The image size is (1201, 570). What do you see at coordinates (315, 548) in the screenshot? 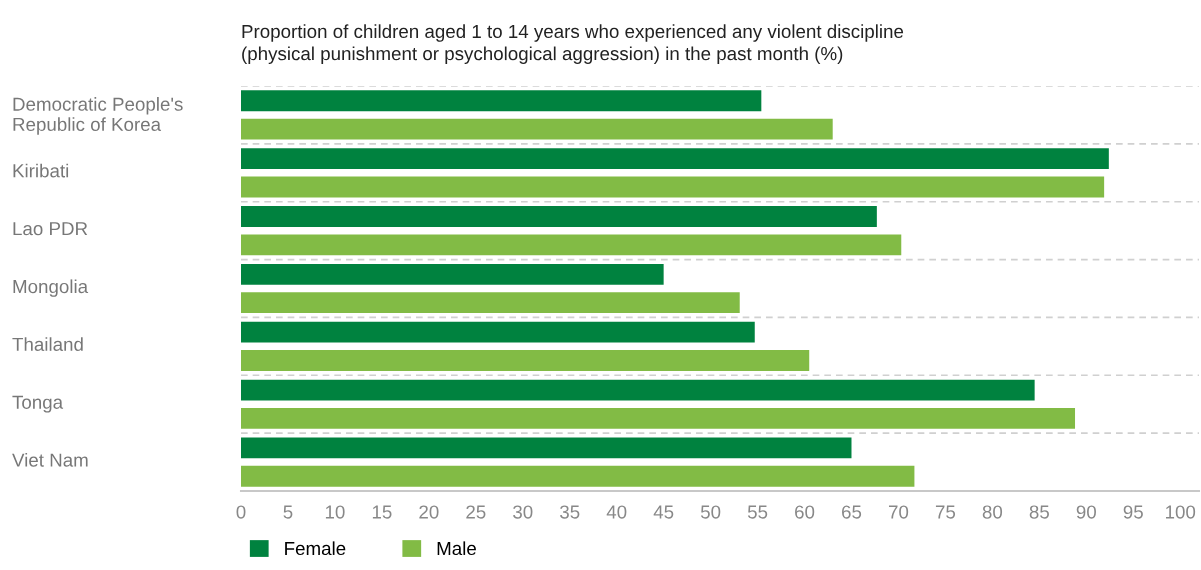
I see `legend-label: Female` at bounding box center [315, 548].